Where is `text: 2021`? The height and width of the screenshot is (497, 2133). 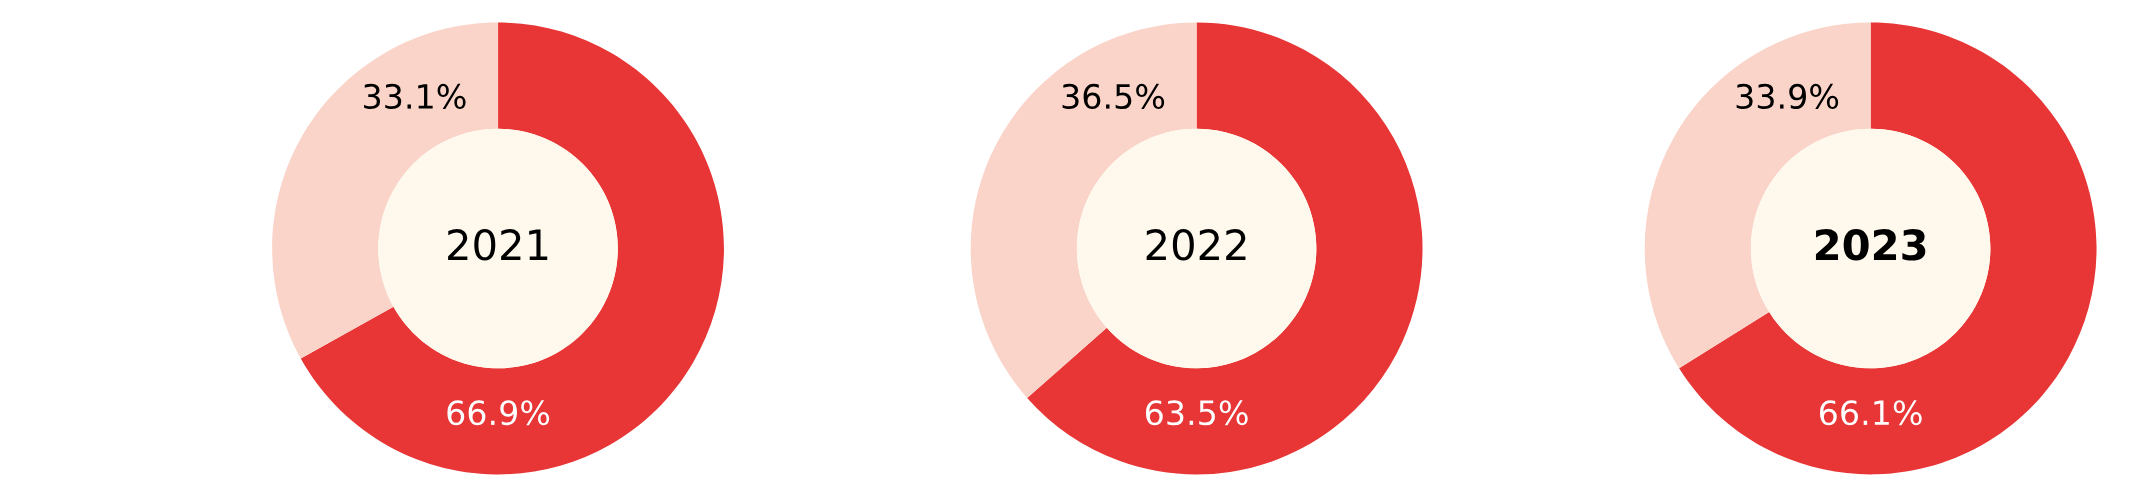
text: 2021 is located at coordinates (498, 245).